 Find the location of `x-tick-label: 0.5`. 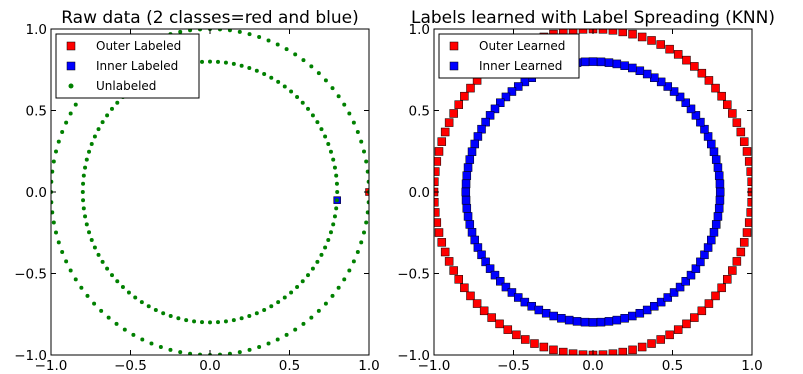

x-tick-label: 0.5 is located at coordinates (289, 366).